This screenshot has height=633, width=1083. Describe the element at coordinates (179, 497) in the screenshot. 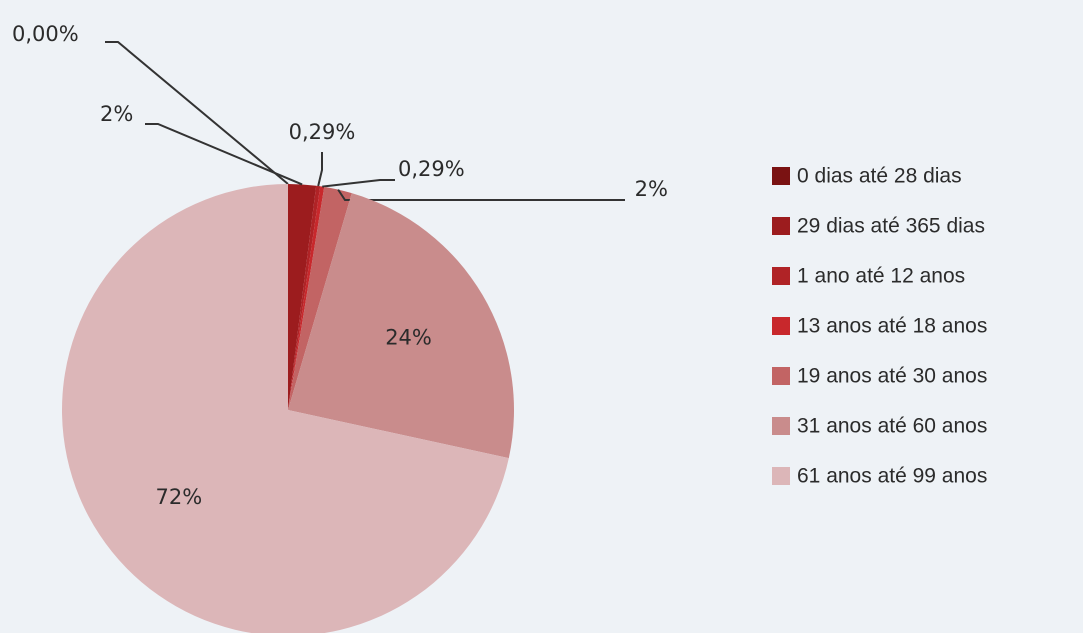

I see `data-label: 72%` at that location.